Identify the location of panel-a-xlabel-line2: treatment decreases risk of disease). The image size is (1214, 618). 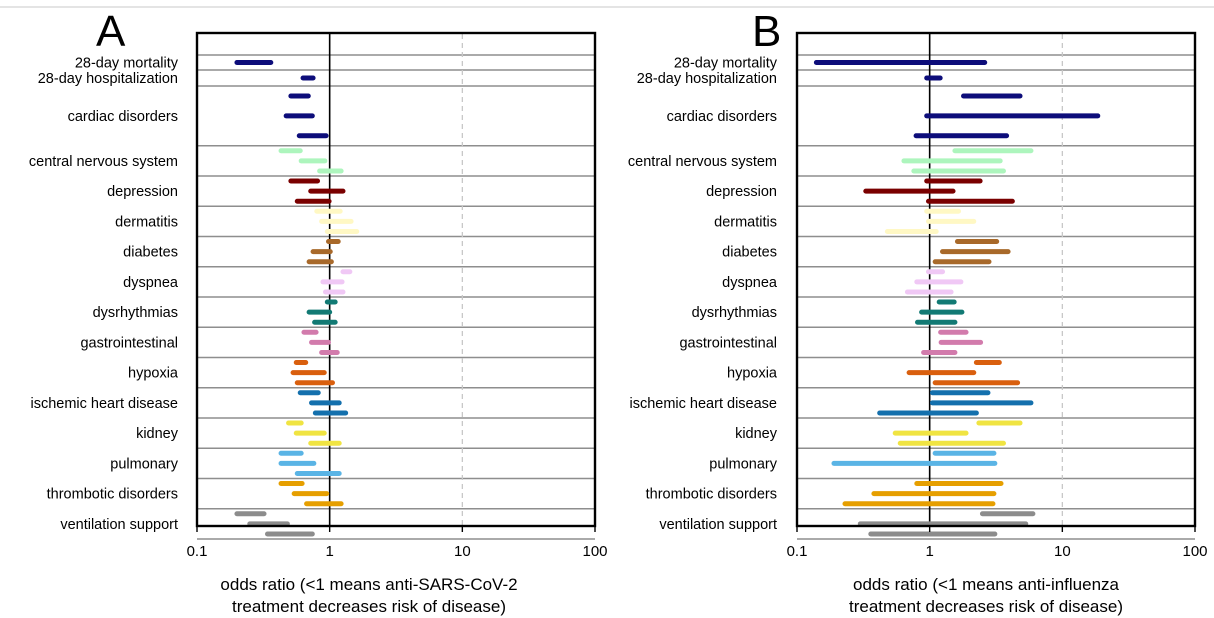
(369, 606).